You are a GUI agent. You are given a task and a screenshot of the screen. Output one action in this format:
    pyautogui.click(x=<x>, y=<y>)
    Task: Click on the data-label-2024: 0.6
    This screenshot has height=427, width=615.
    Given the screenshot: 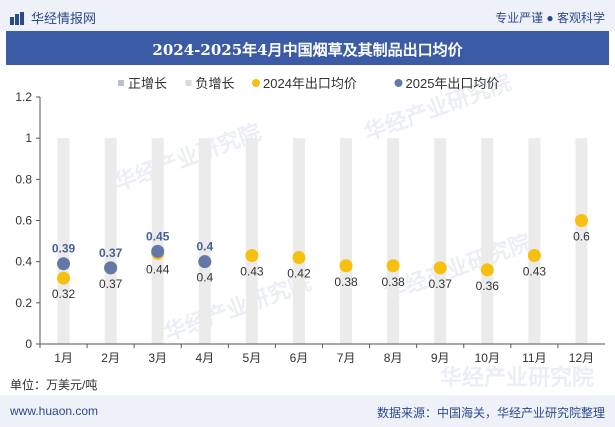 What is the action you would take?
    pyautogui.click(x=581, y=237)
    